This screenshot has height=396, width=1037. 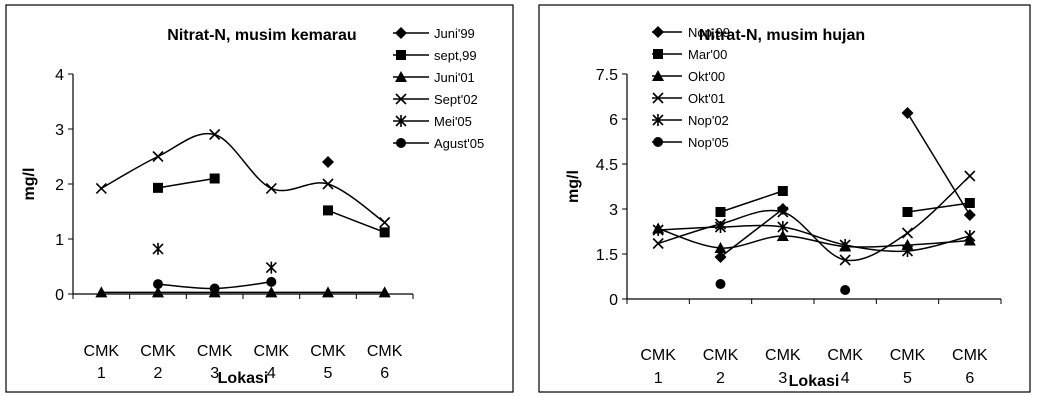 What do you see at coordinates (59, 75) in the screenshot?
I see `y-tick-label: 4` at bounding box center [59, 75].